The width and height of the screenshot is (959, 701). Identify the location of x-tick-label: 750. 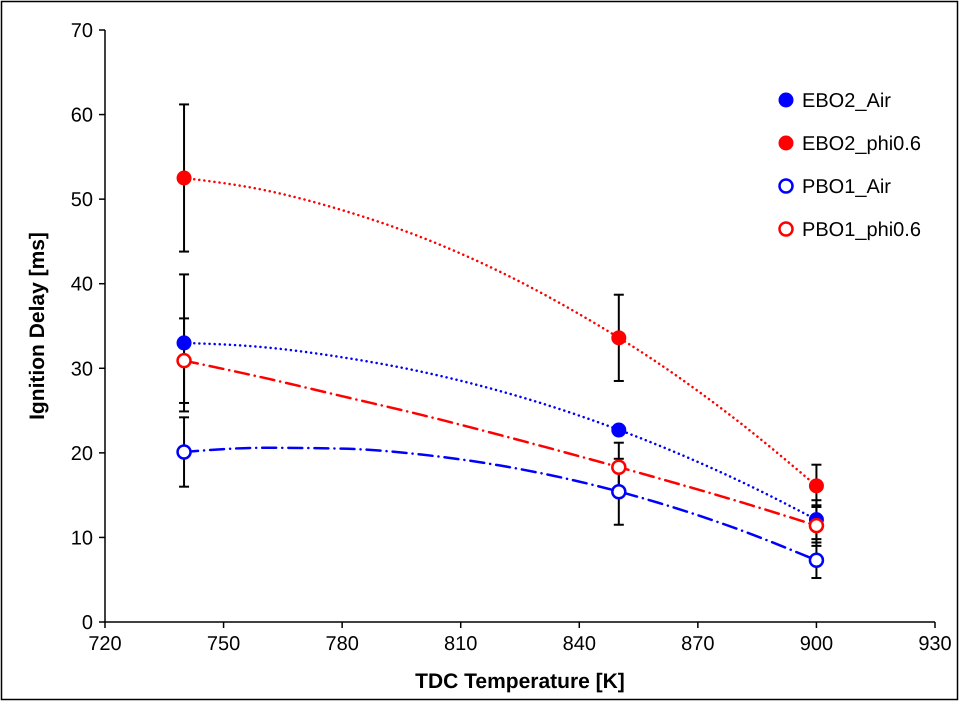
(223, 644).